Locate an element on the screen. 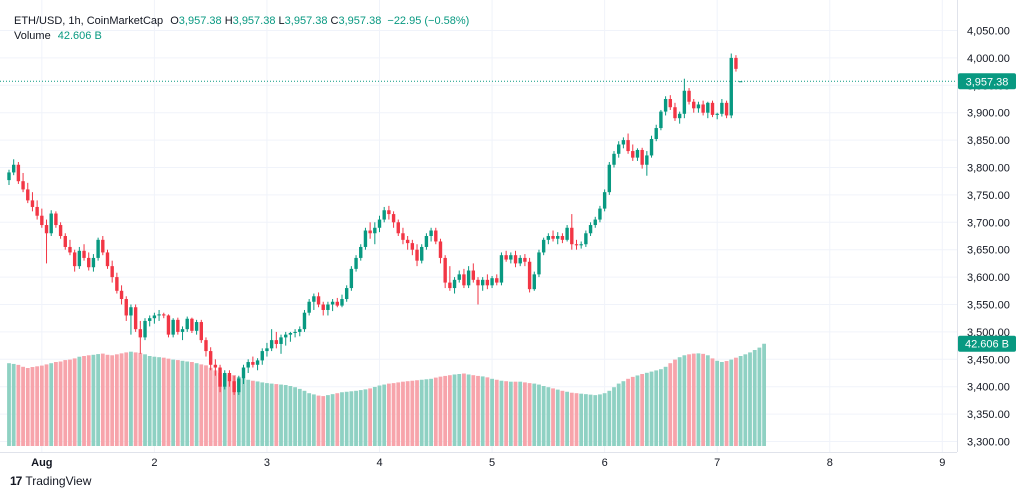 The width and height of the screenshot is (1024, 496). price-tick-label: 3,900.00 is located at coordinates (988, 114).